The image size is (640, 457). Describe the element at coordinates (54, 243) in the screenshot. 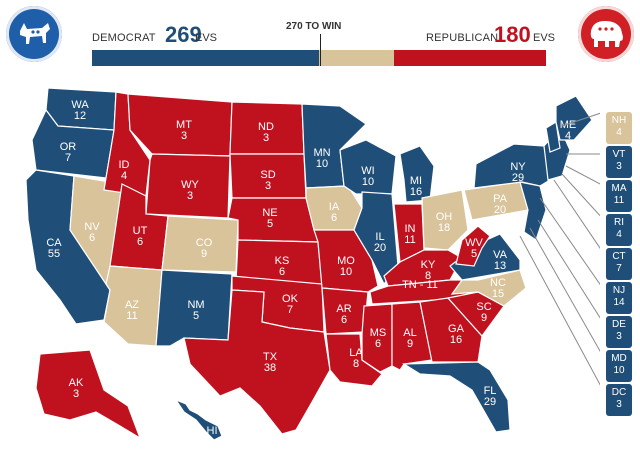

I see `state-label-ca: CA` at that location.